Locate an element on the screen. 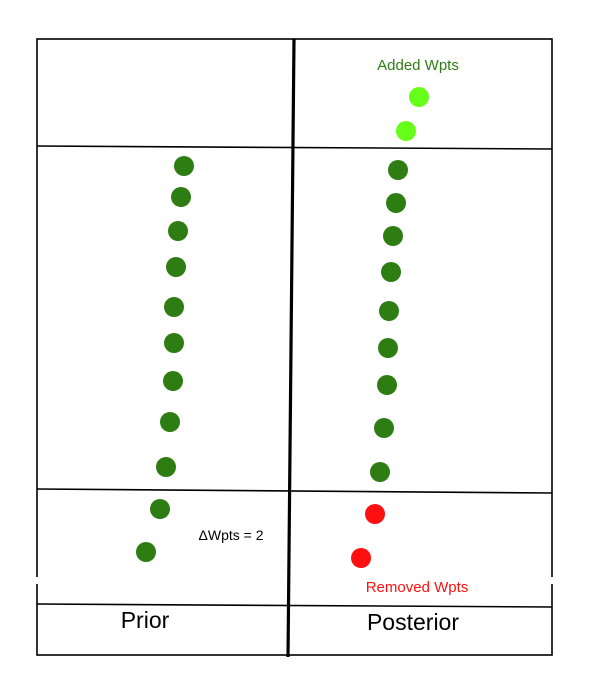 The width and height of the screenshot is (595, 695). frame-gap-right is located at coordinates (551, 580).